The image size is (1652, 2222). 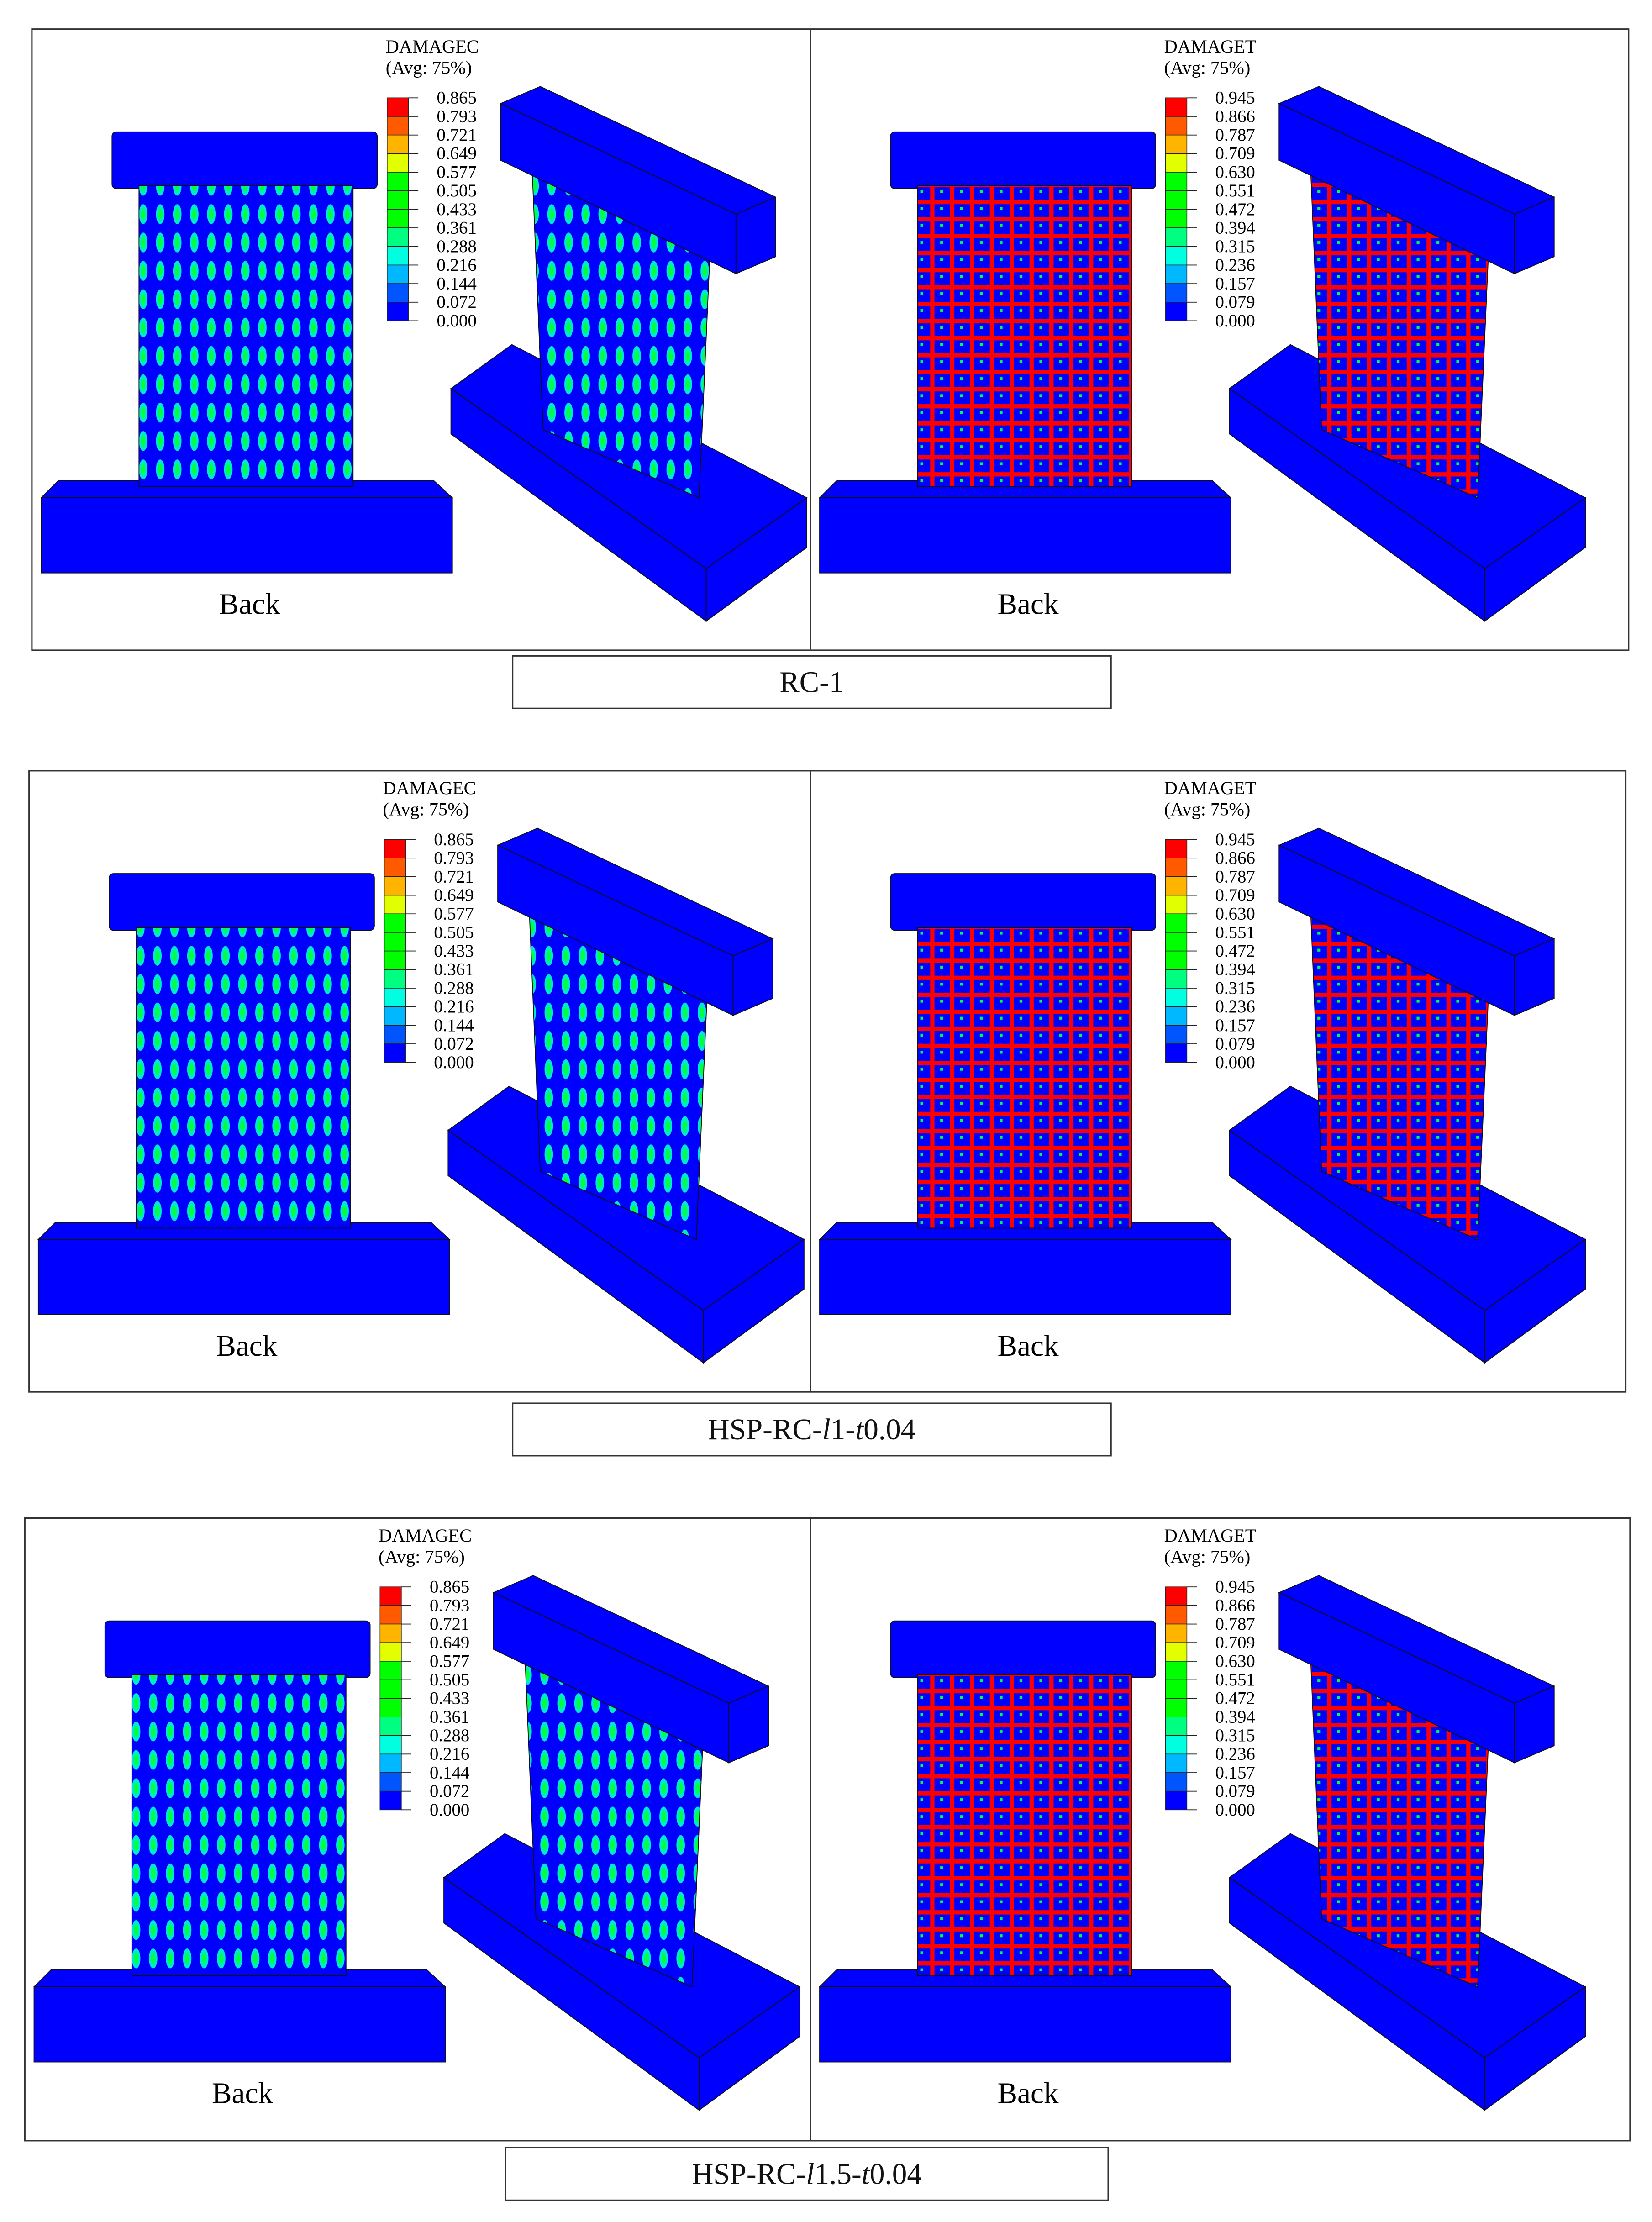 What do you see at coordinates (454, 914) in the screenshot?
I see `legend-value: 0.577` at bounding box center [454, 914].